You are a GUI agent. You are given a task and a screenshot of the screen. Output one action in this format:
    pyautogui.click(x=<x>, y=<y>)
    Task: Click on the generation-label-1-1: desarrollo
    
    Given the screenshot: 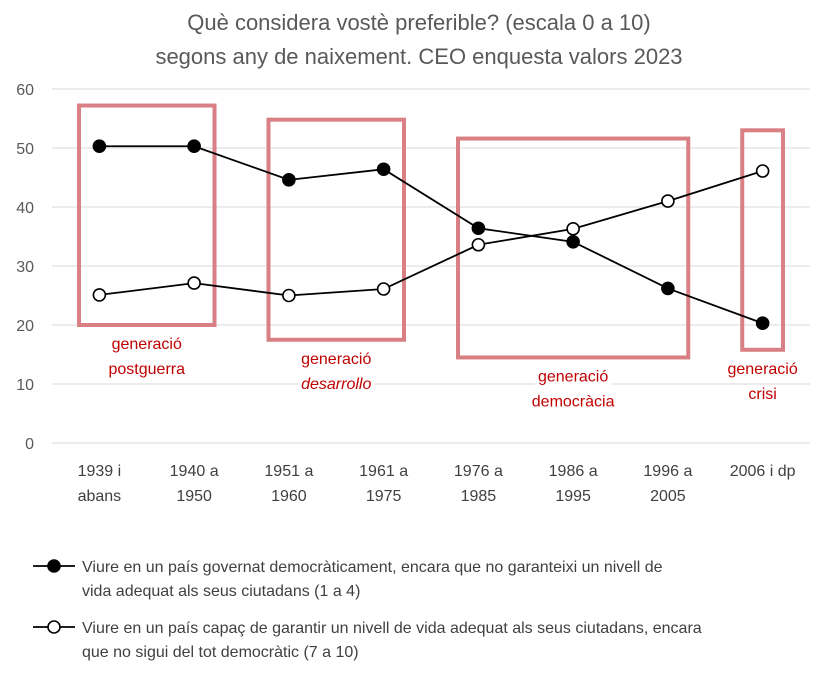 What is the action you would take?
    pyautogui.click(x=336, y=384)
    